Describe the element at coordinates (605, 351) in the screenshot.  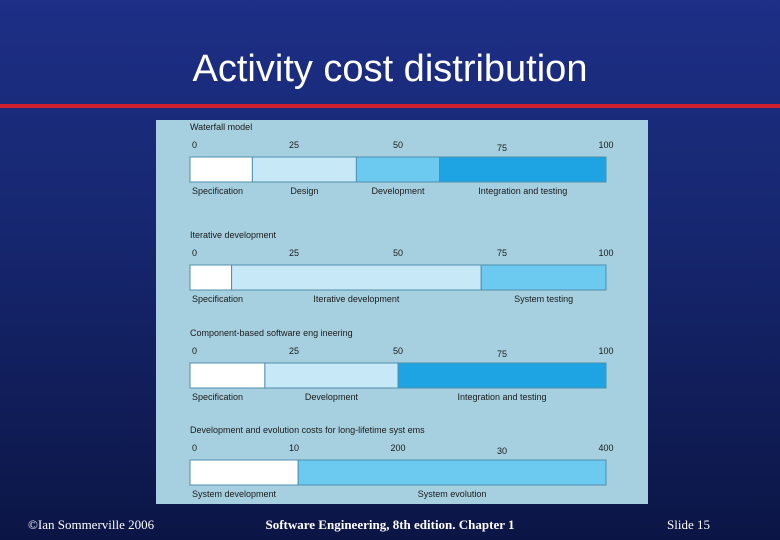
I see `chart-3-tick-label: 100` at that location.